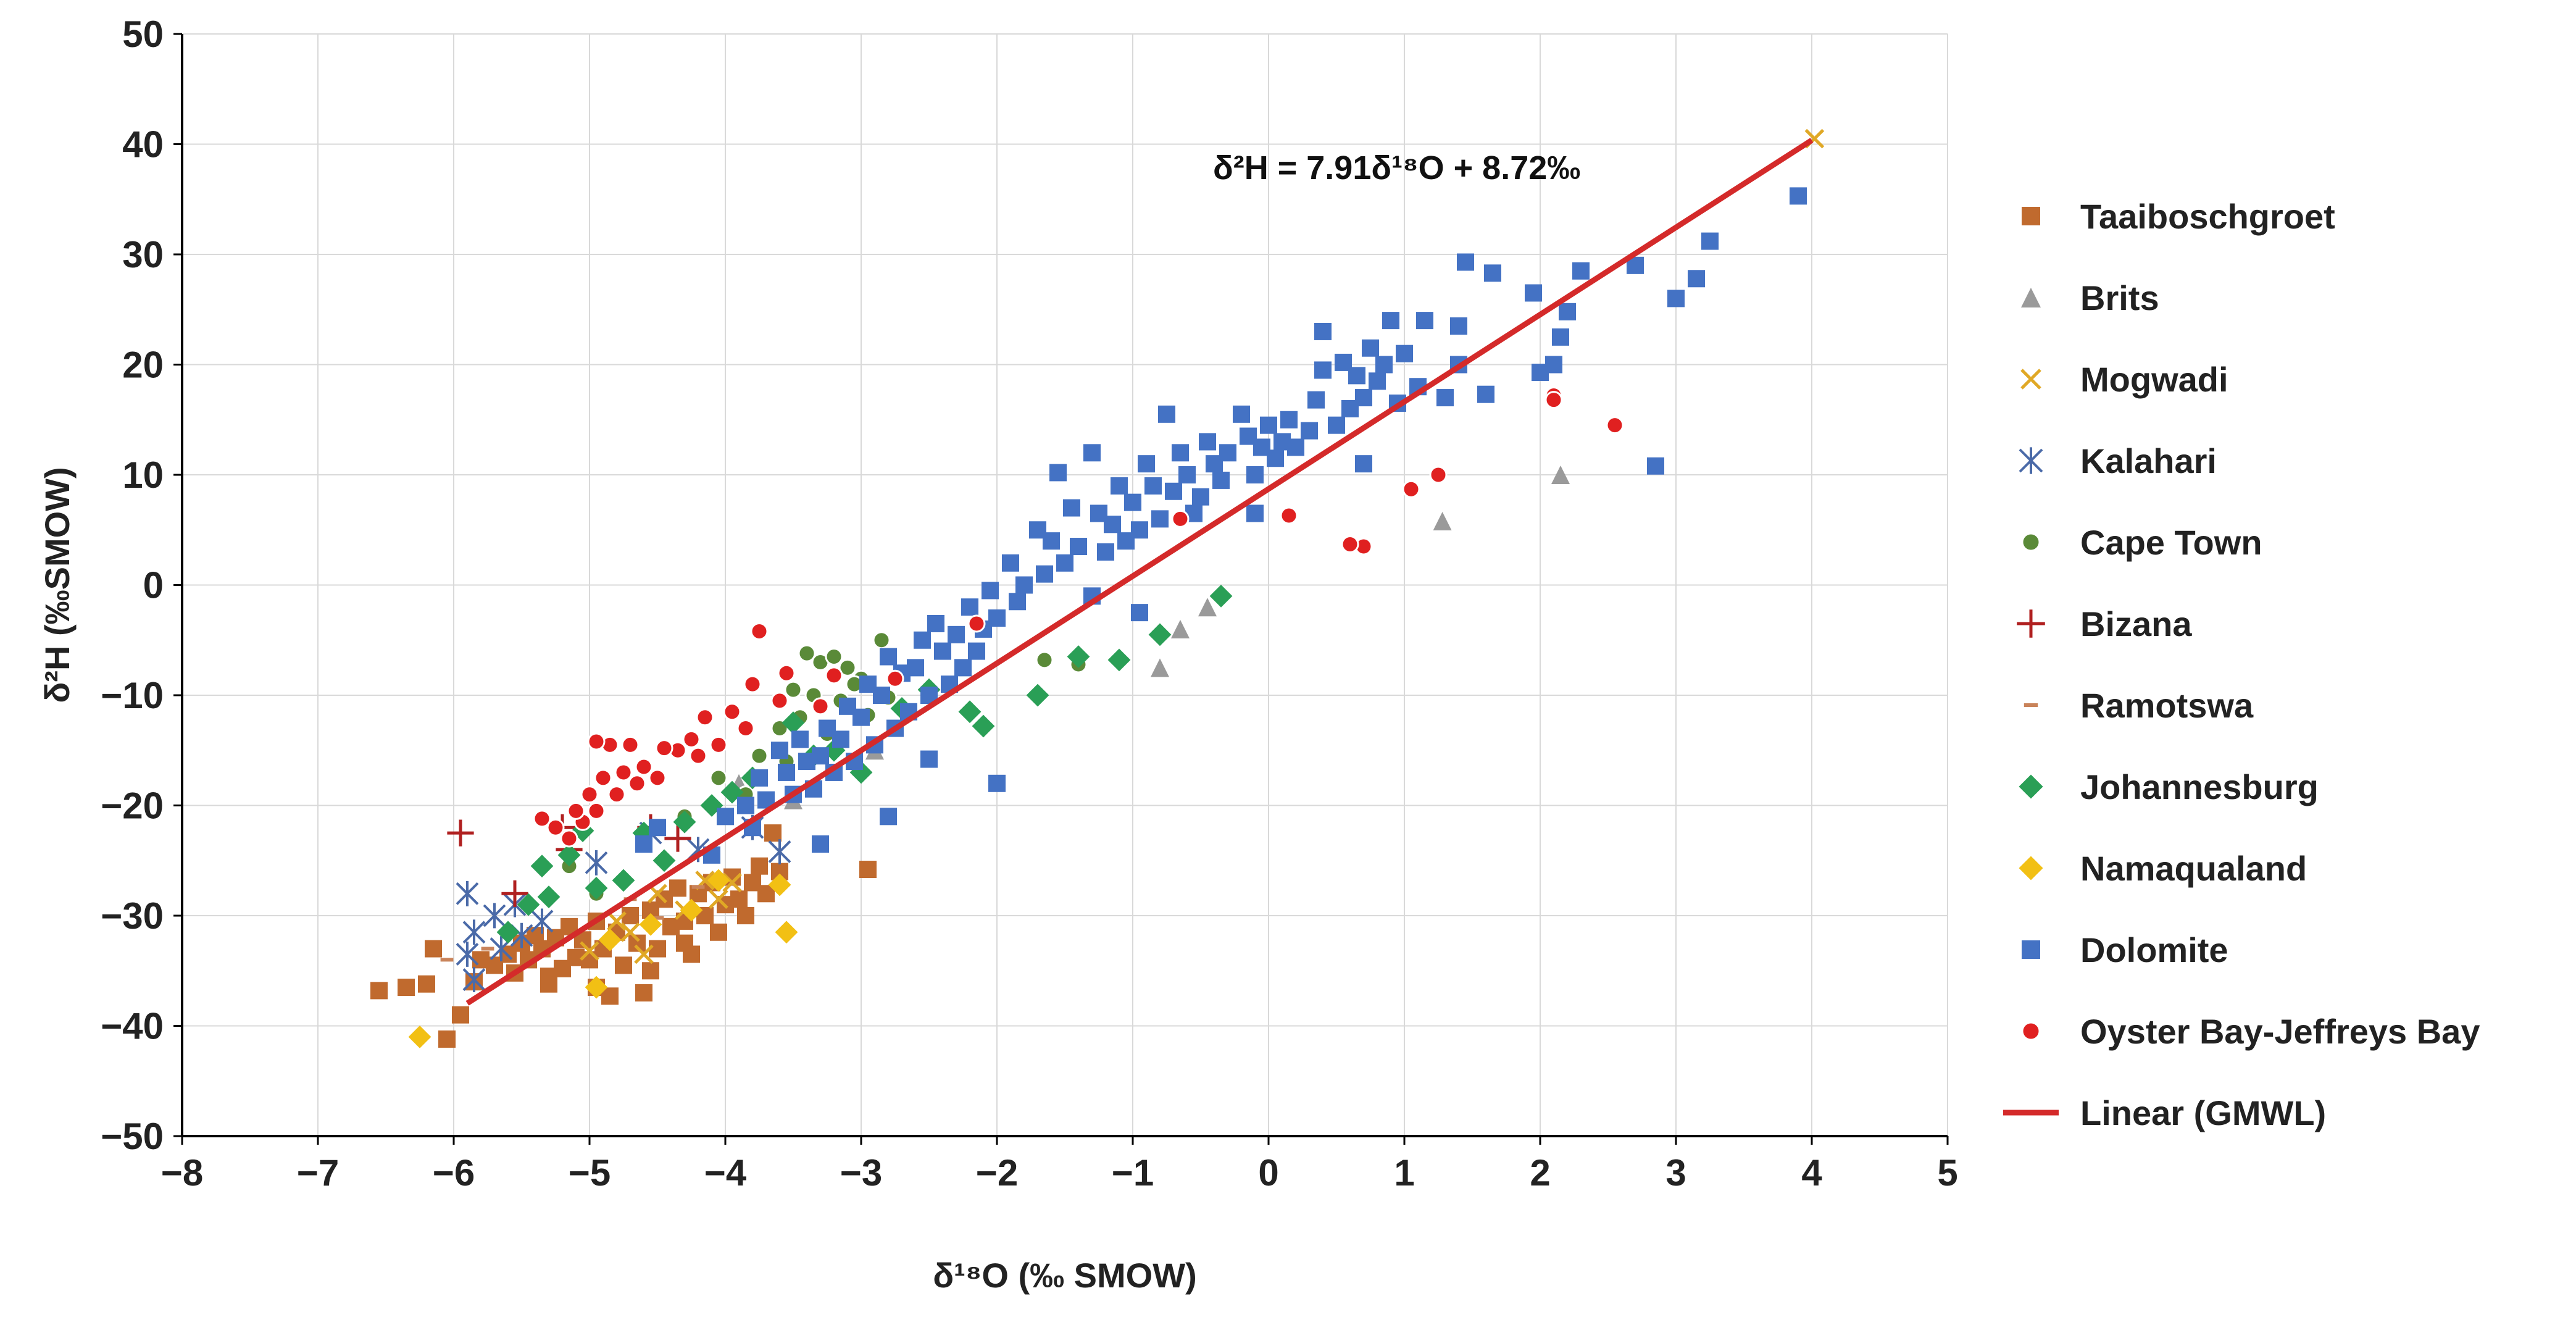  Describe the element at coordinates (2119, 297) in the screenshot. I see `legend-label: Brits` at that location.